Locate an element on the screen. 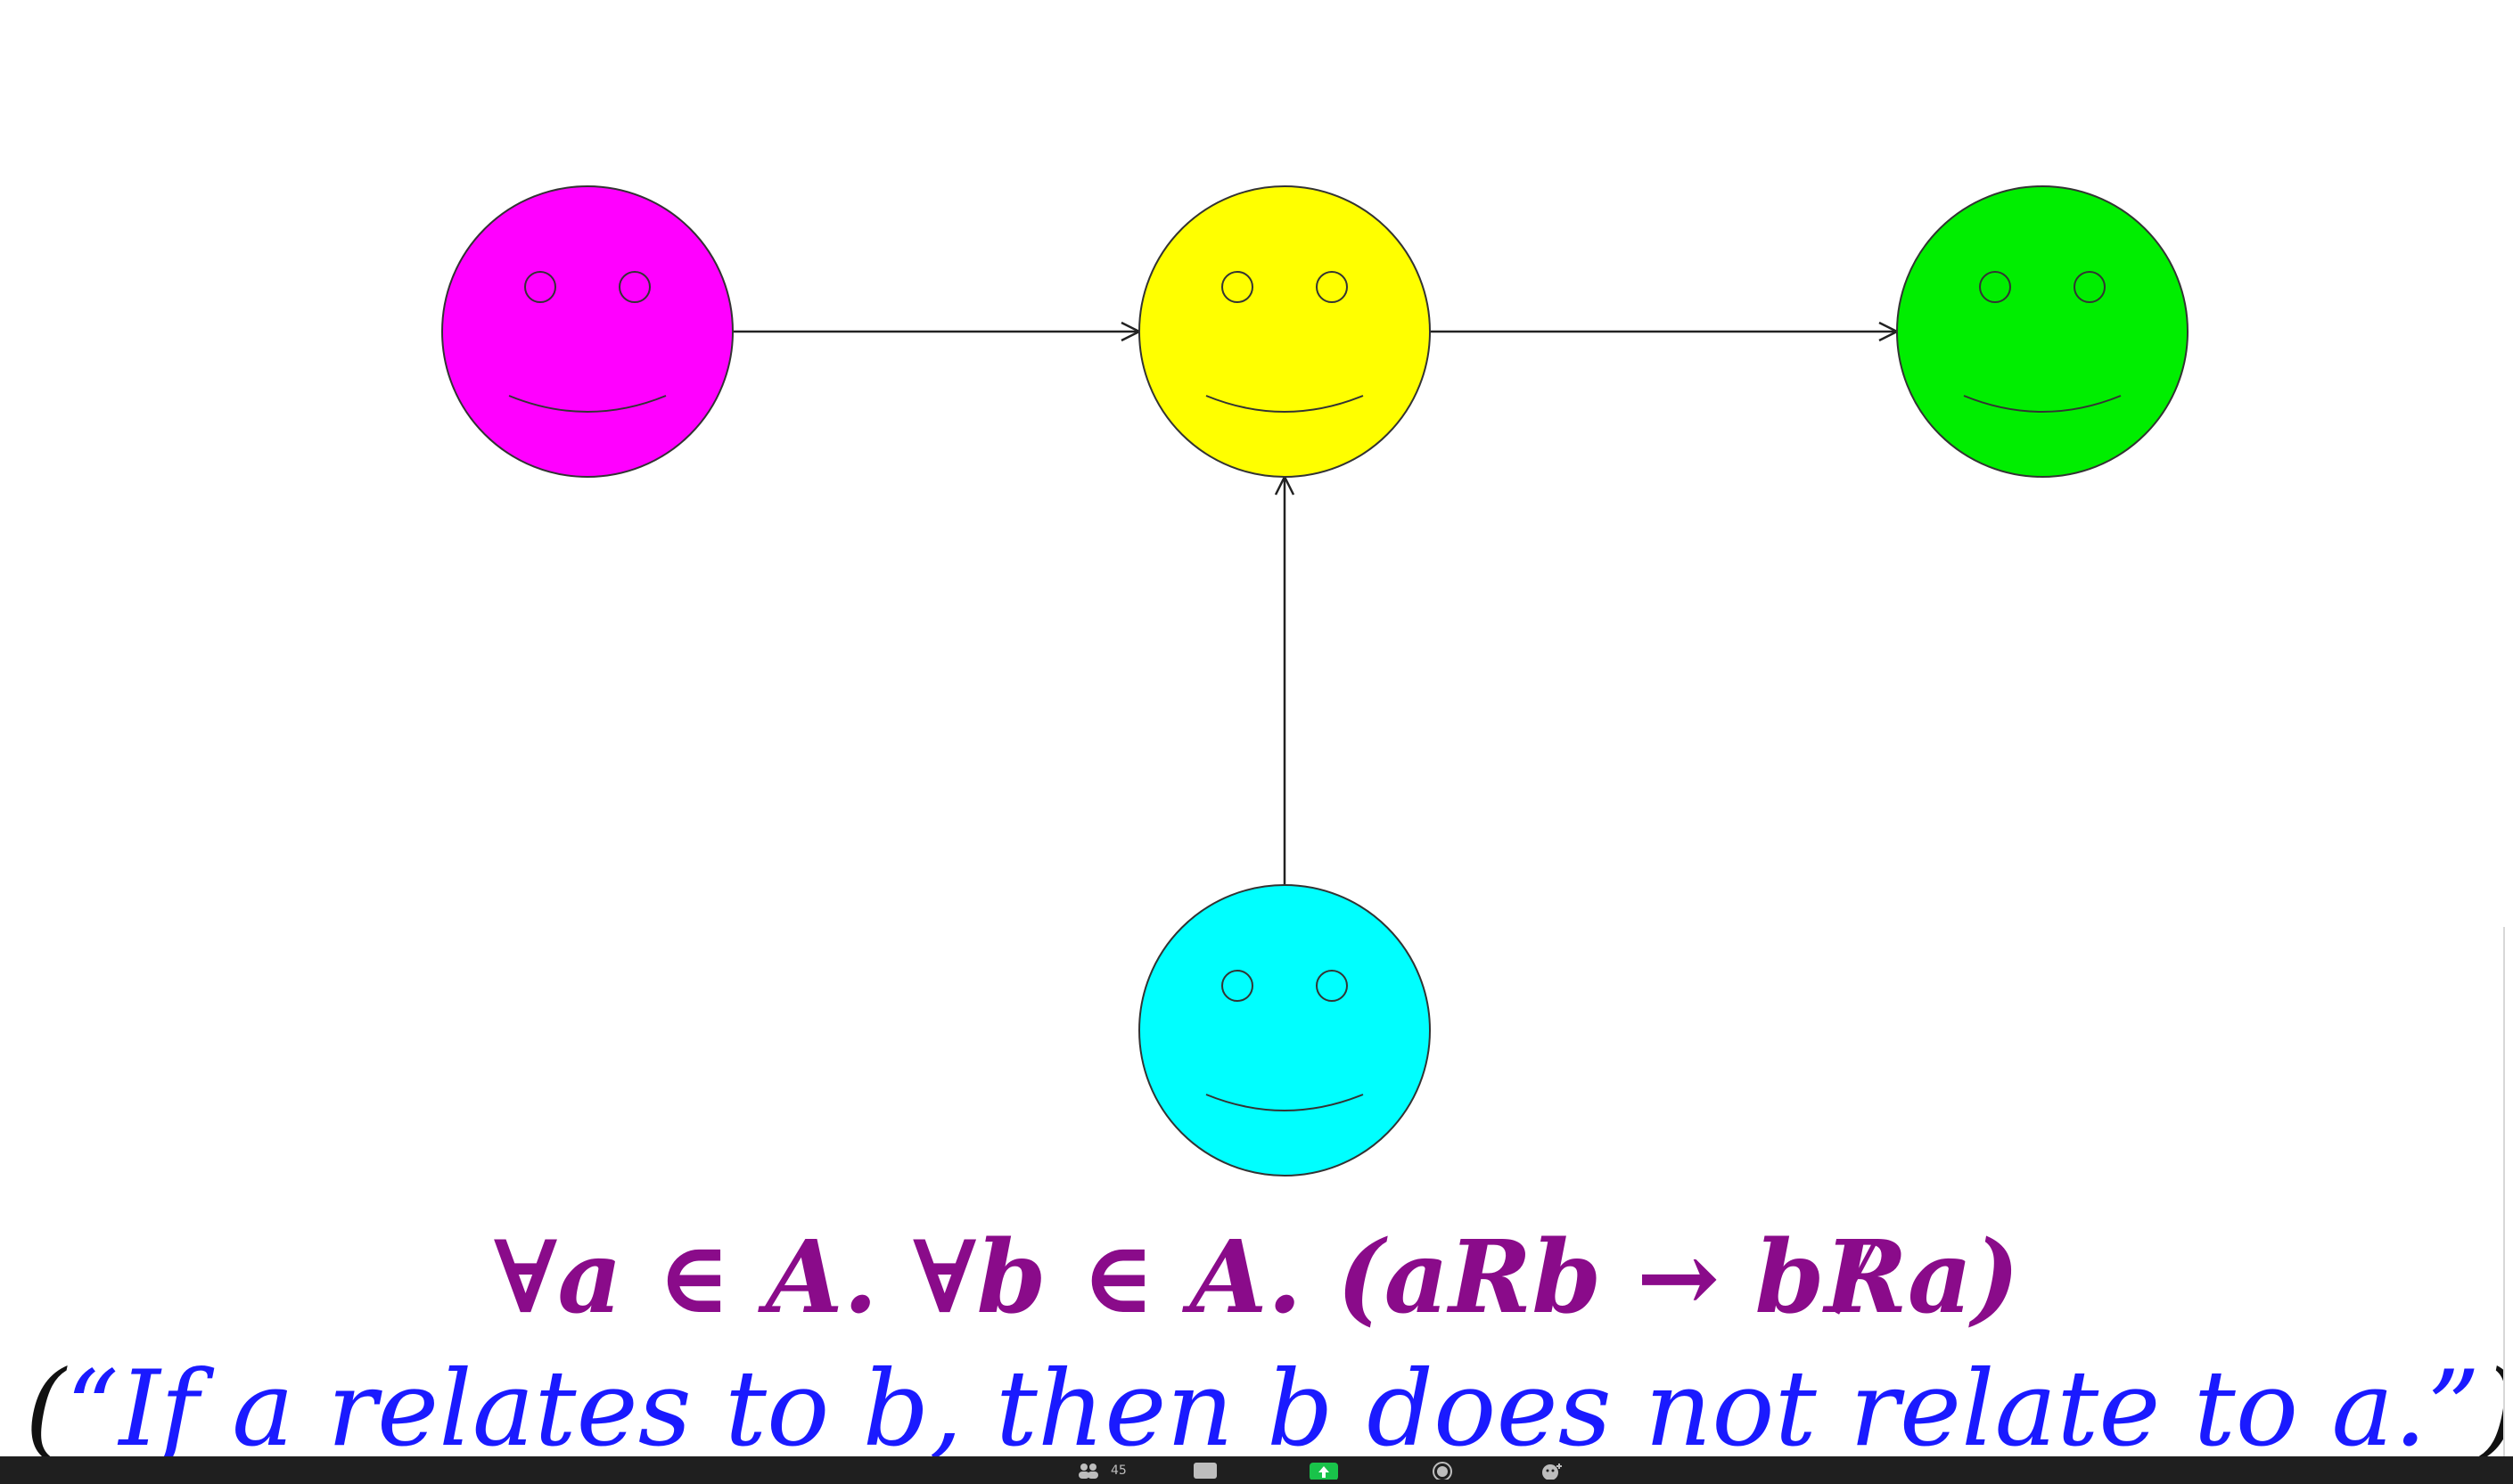 This screenshot has height=1484, width=2513. smiley-yellow is located at coordinates (1284, 331).